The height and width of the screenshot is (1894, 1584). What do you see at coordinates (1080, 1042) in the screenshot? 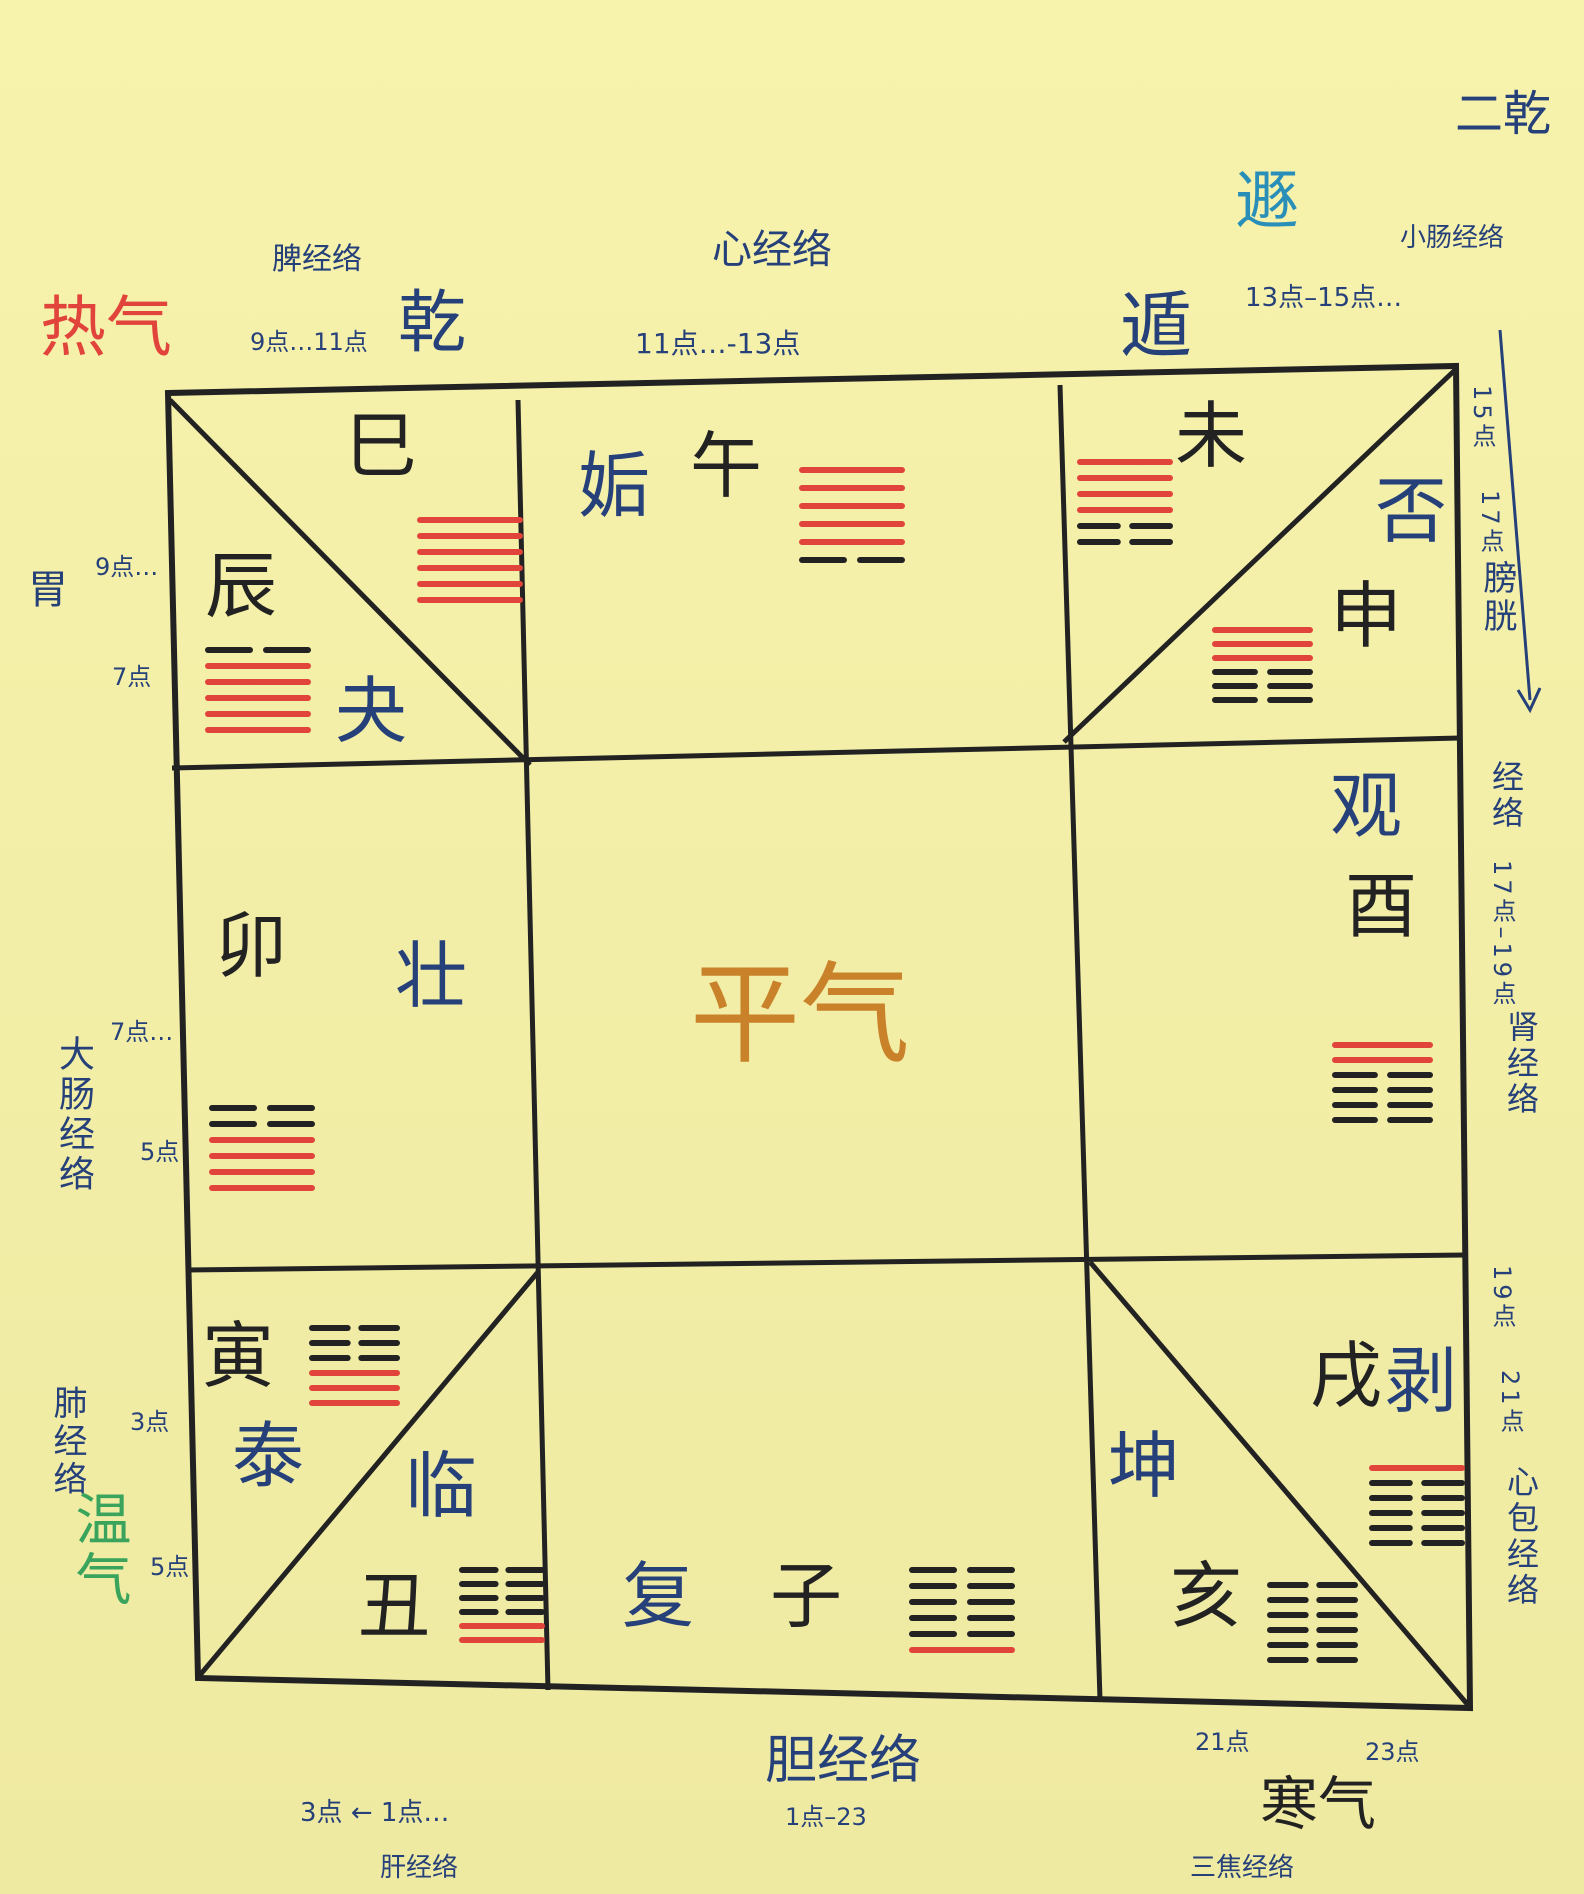
I see `grid-line-v2` at bounding box center [1080, 1042].